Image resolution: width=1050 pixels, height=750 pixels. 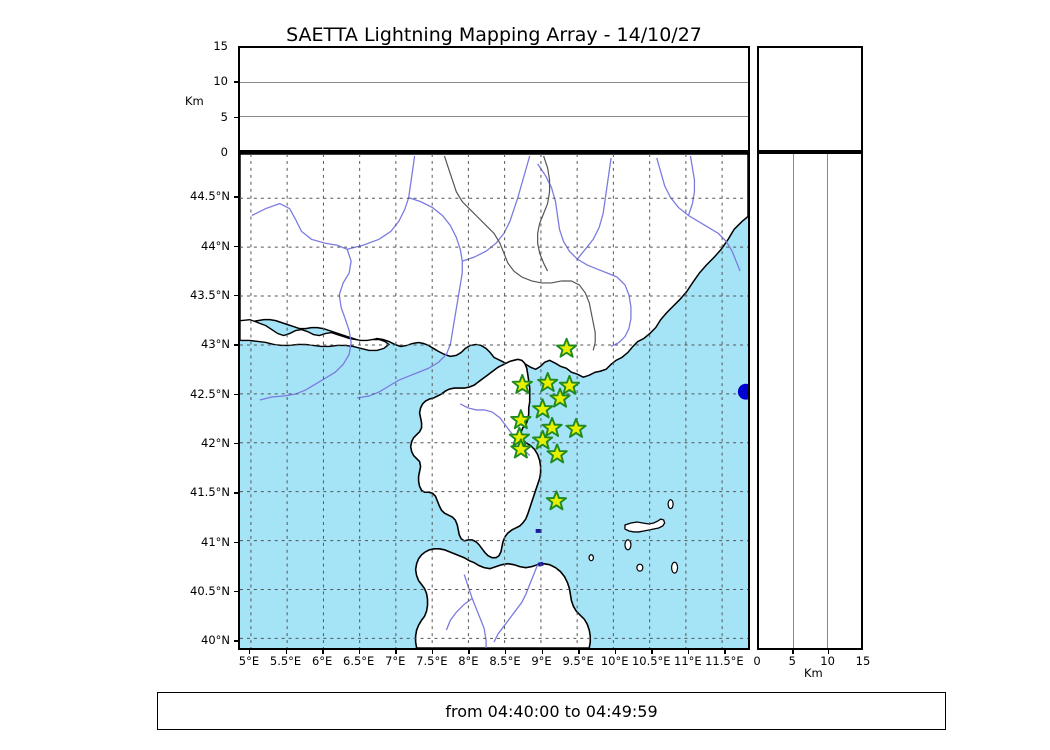 I want to click on top-panel-ytick-5: 5, so click(x=224, y=116).